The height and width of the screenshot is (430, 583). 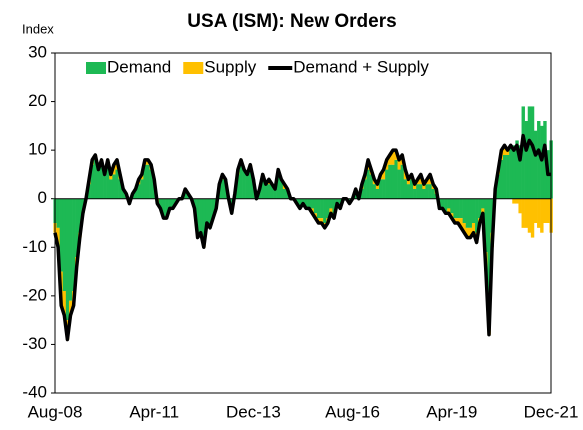 What do you see at coordinates (37, 100) in the screenshot?
I see `y-tick-label: 20` at bounding box center [37, 100].